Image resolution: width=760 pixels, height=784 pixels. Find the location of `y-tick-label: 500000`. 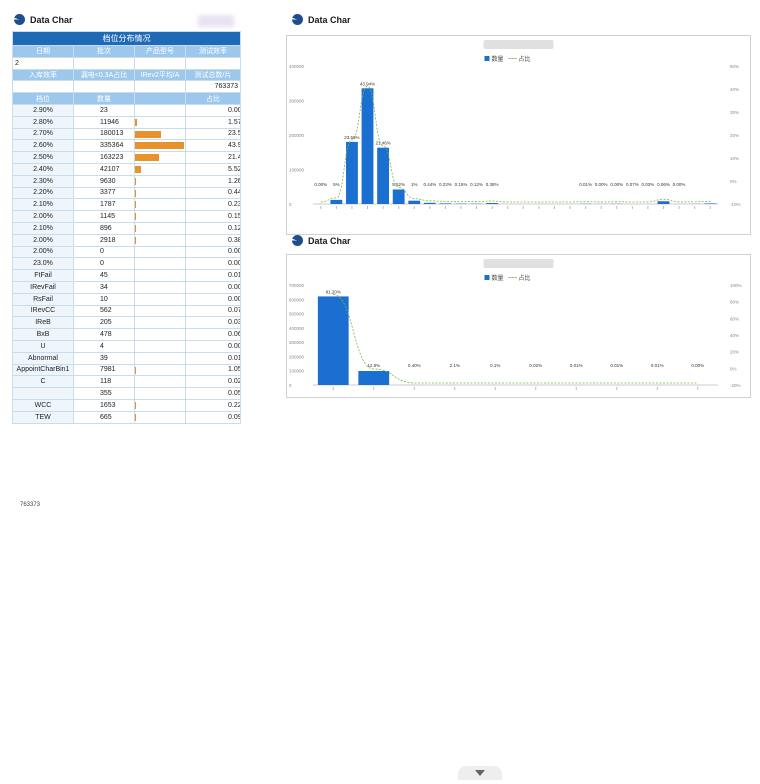

y-tick-label: 500000 is located at coordinates (297, 314).